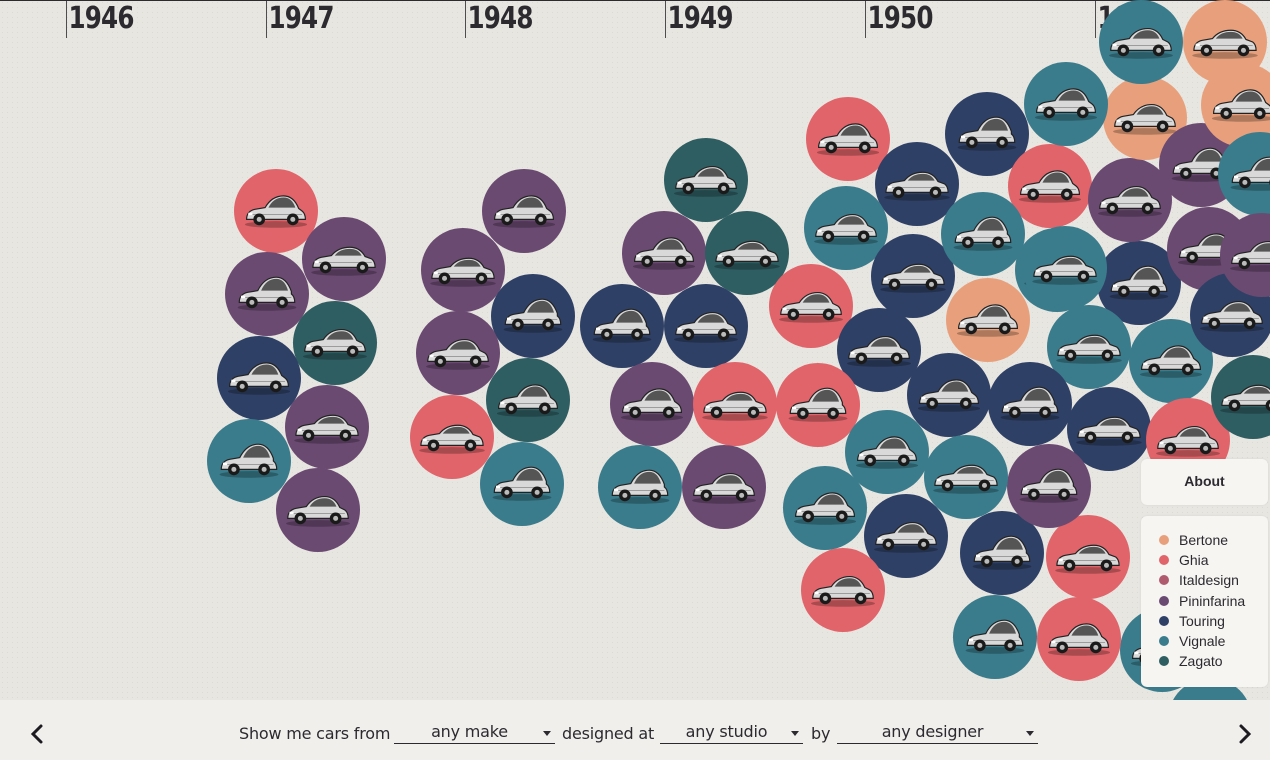 The height and width of the screenshot is (760, 1270). What do you see at coordinates (1202, 641) in the screenshot?
I see `legend-label: Vignale` at bounding box center [1202, 641].